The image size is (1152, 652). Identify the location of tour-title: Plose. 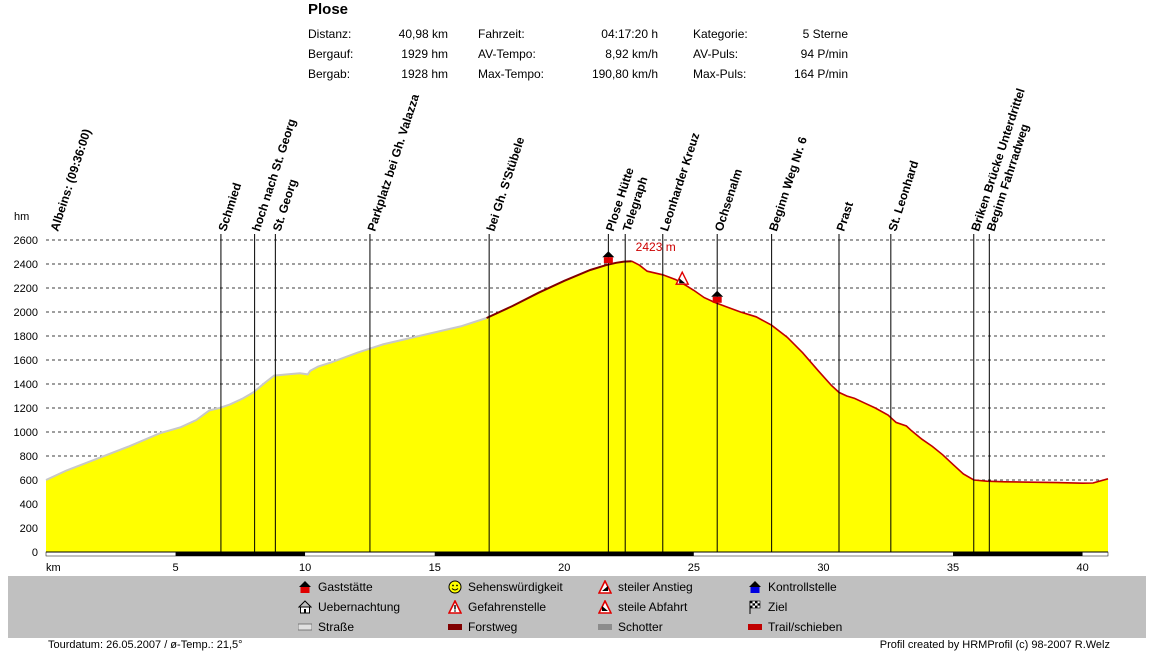
(328, 9).